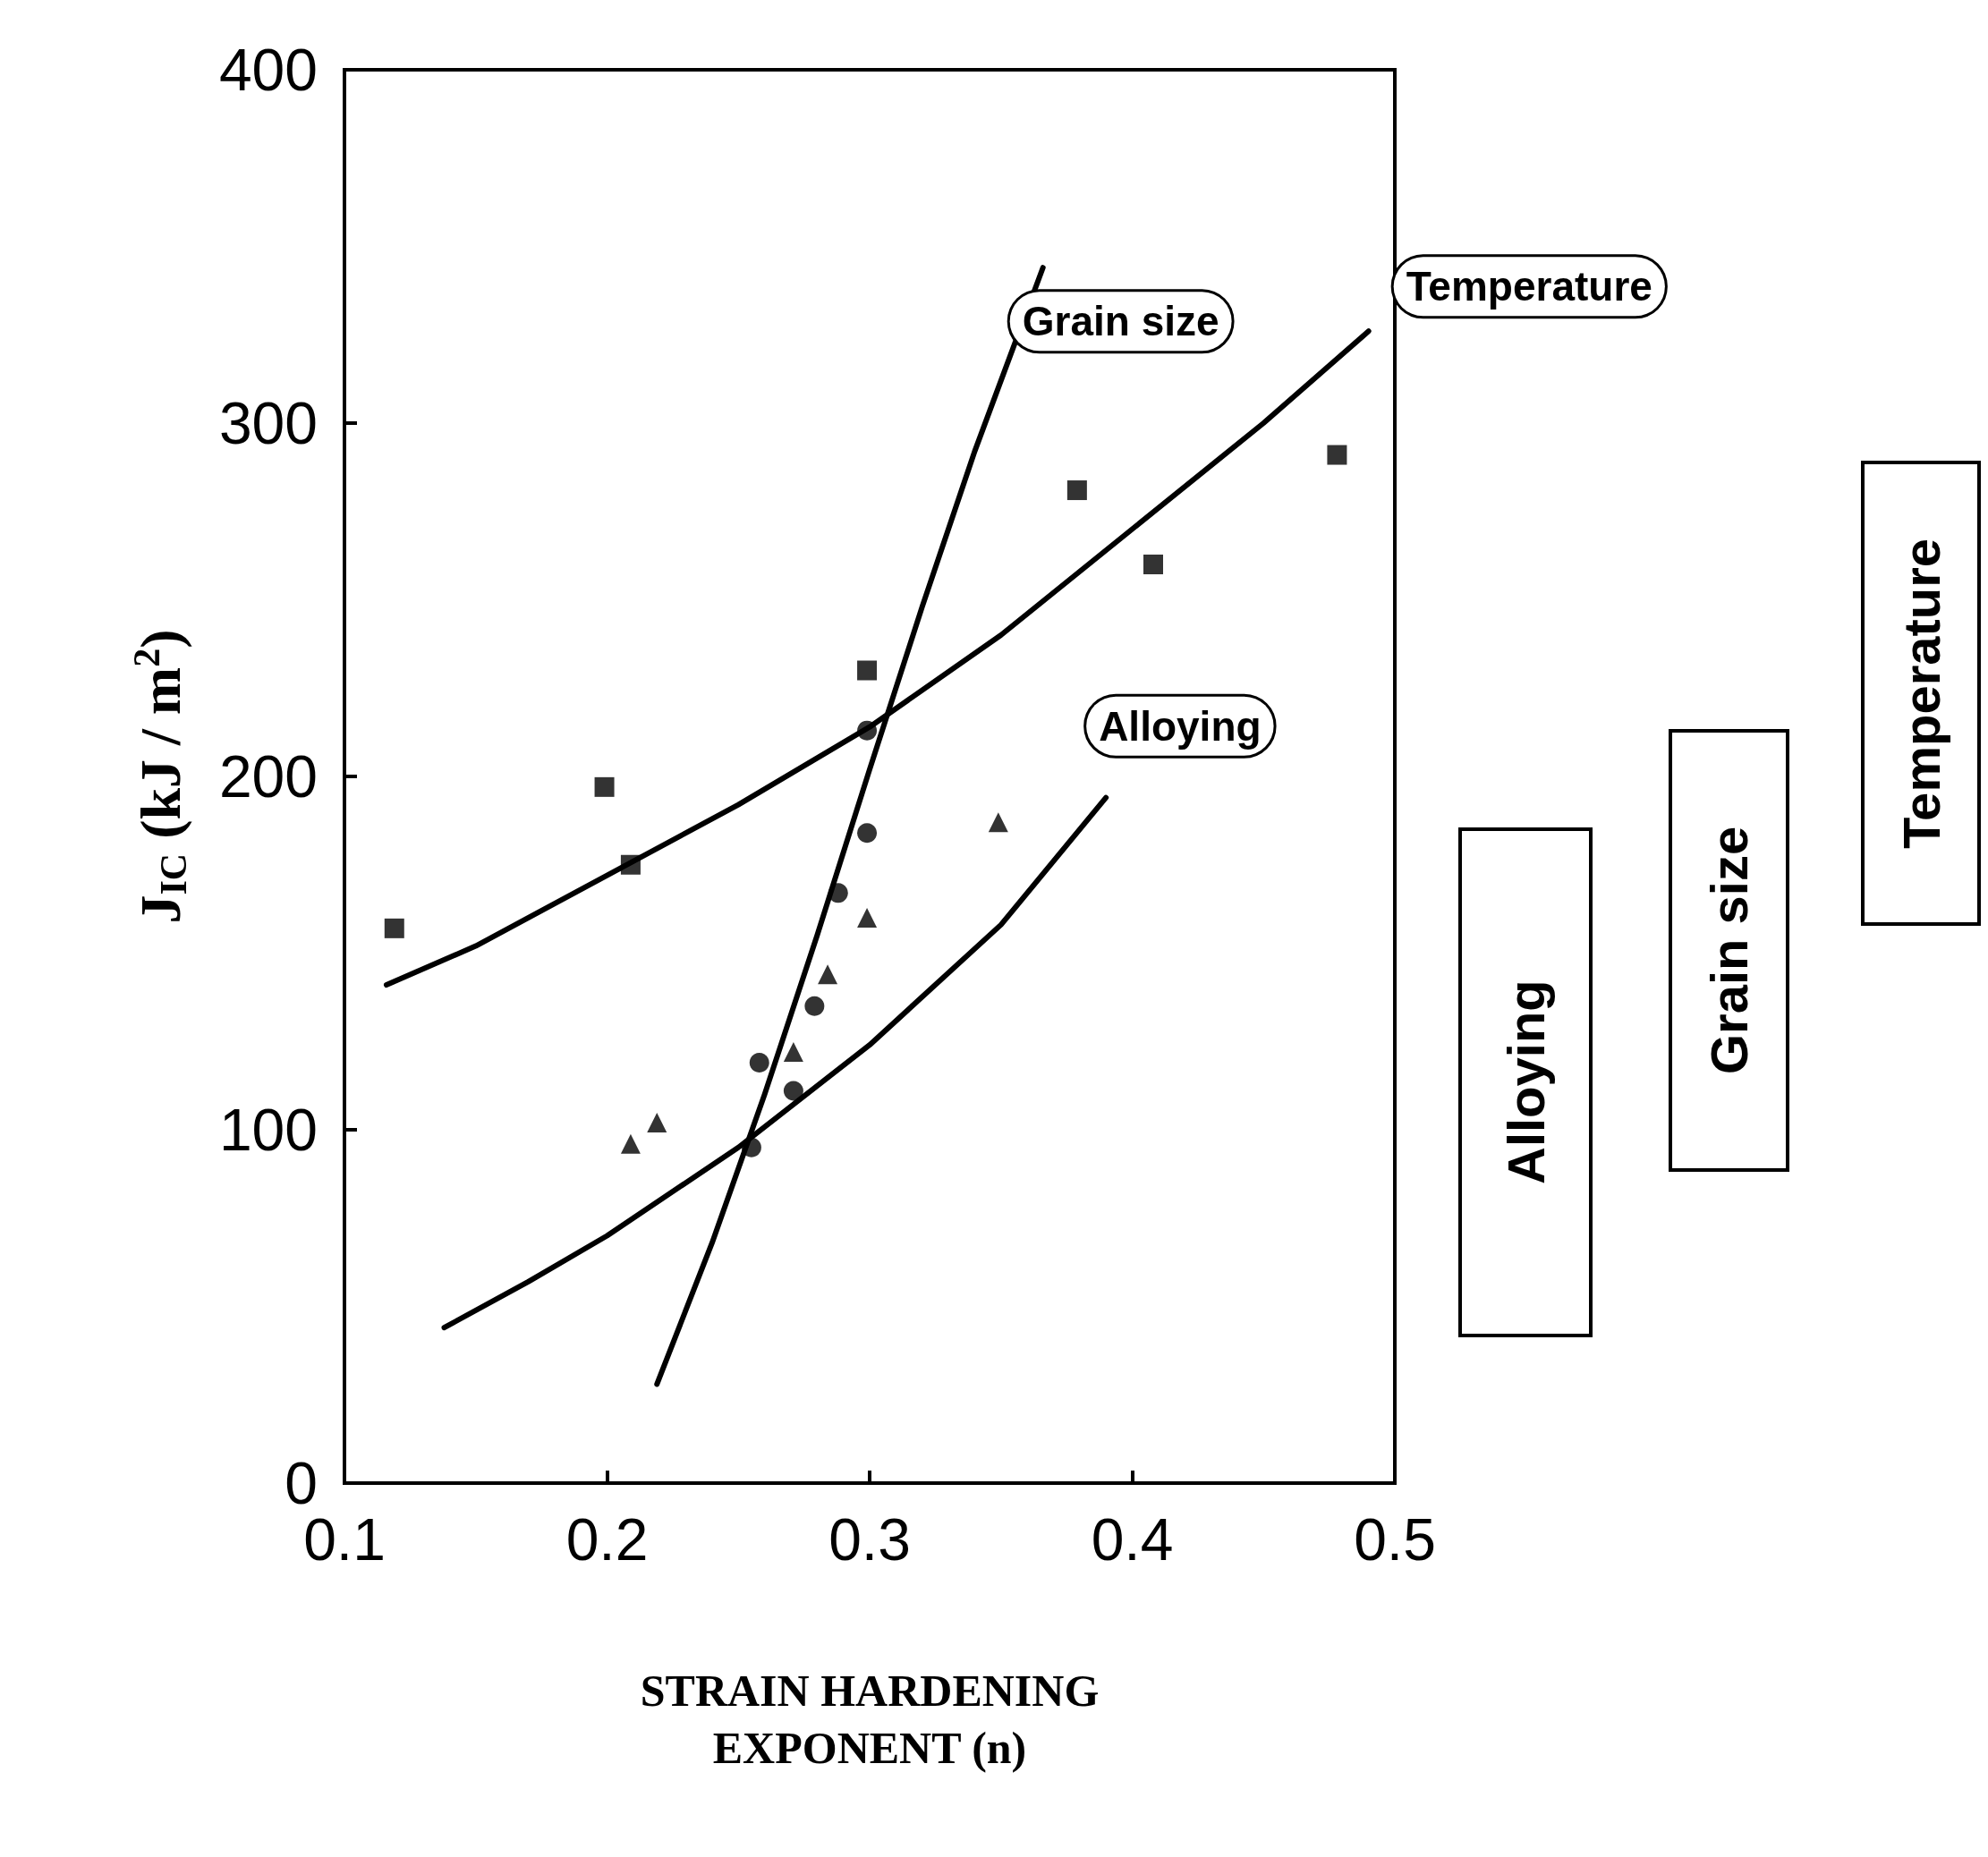  What do you see at coordinates (268, 423) in the screenshot?
I see `y-tick-label: 300` at bounding box center [268, 423].